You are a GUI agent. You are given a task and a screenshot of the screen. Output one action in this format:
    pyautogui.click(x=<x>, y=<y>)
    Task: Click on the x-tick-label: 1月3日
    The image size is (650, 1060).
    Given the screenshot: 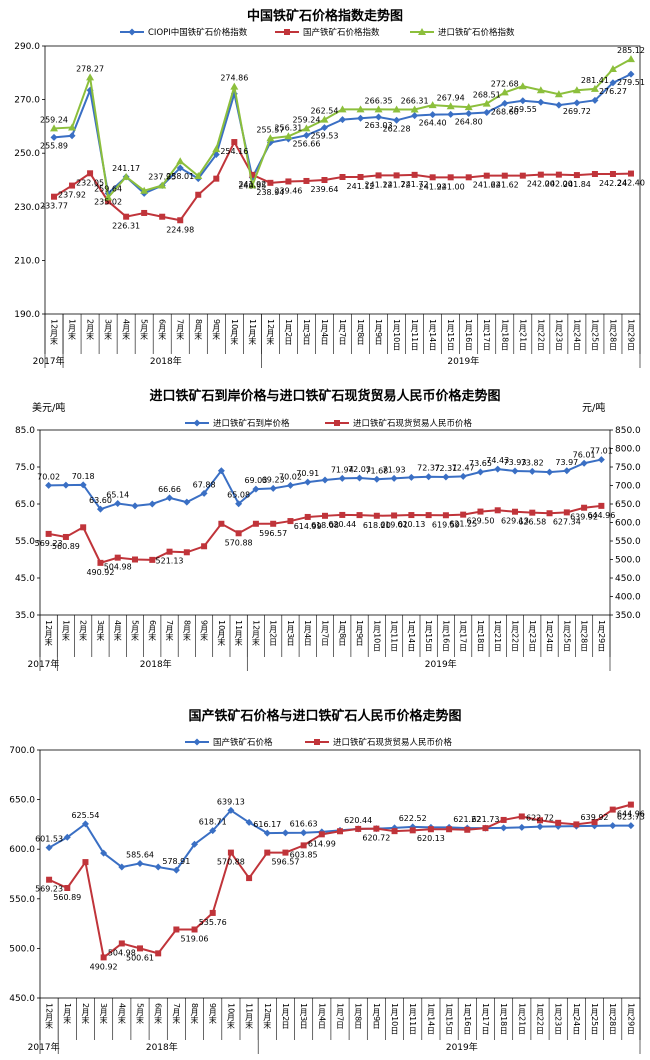 What is the action you would take?
    pyautogui.click(x=306, y=332)
    